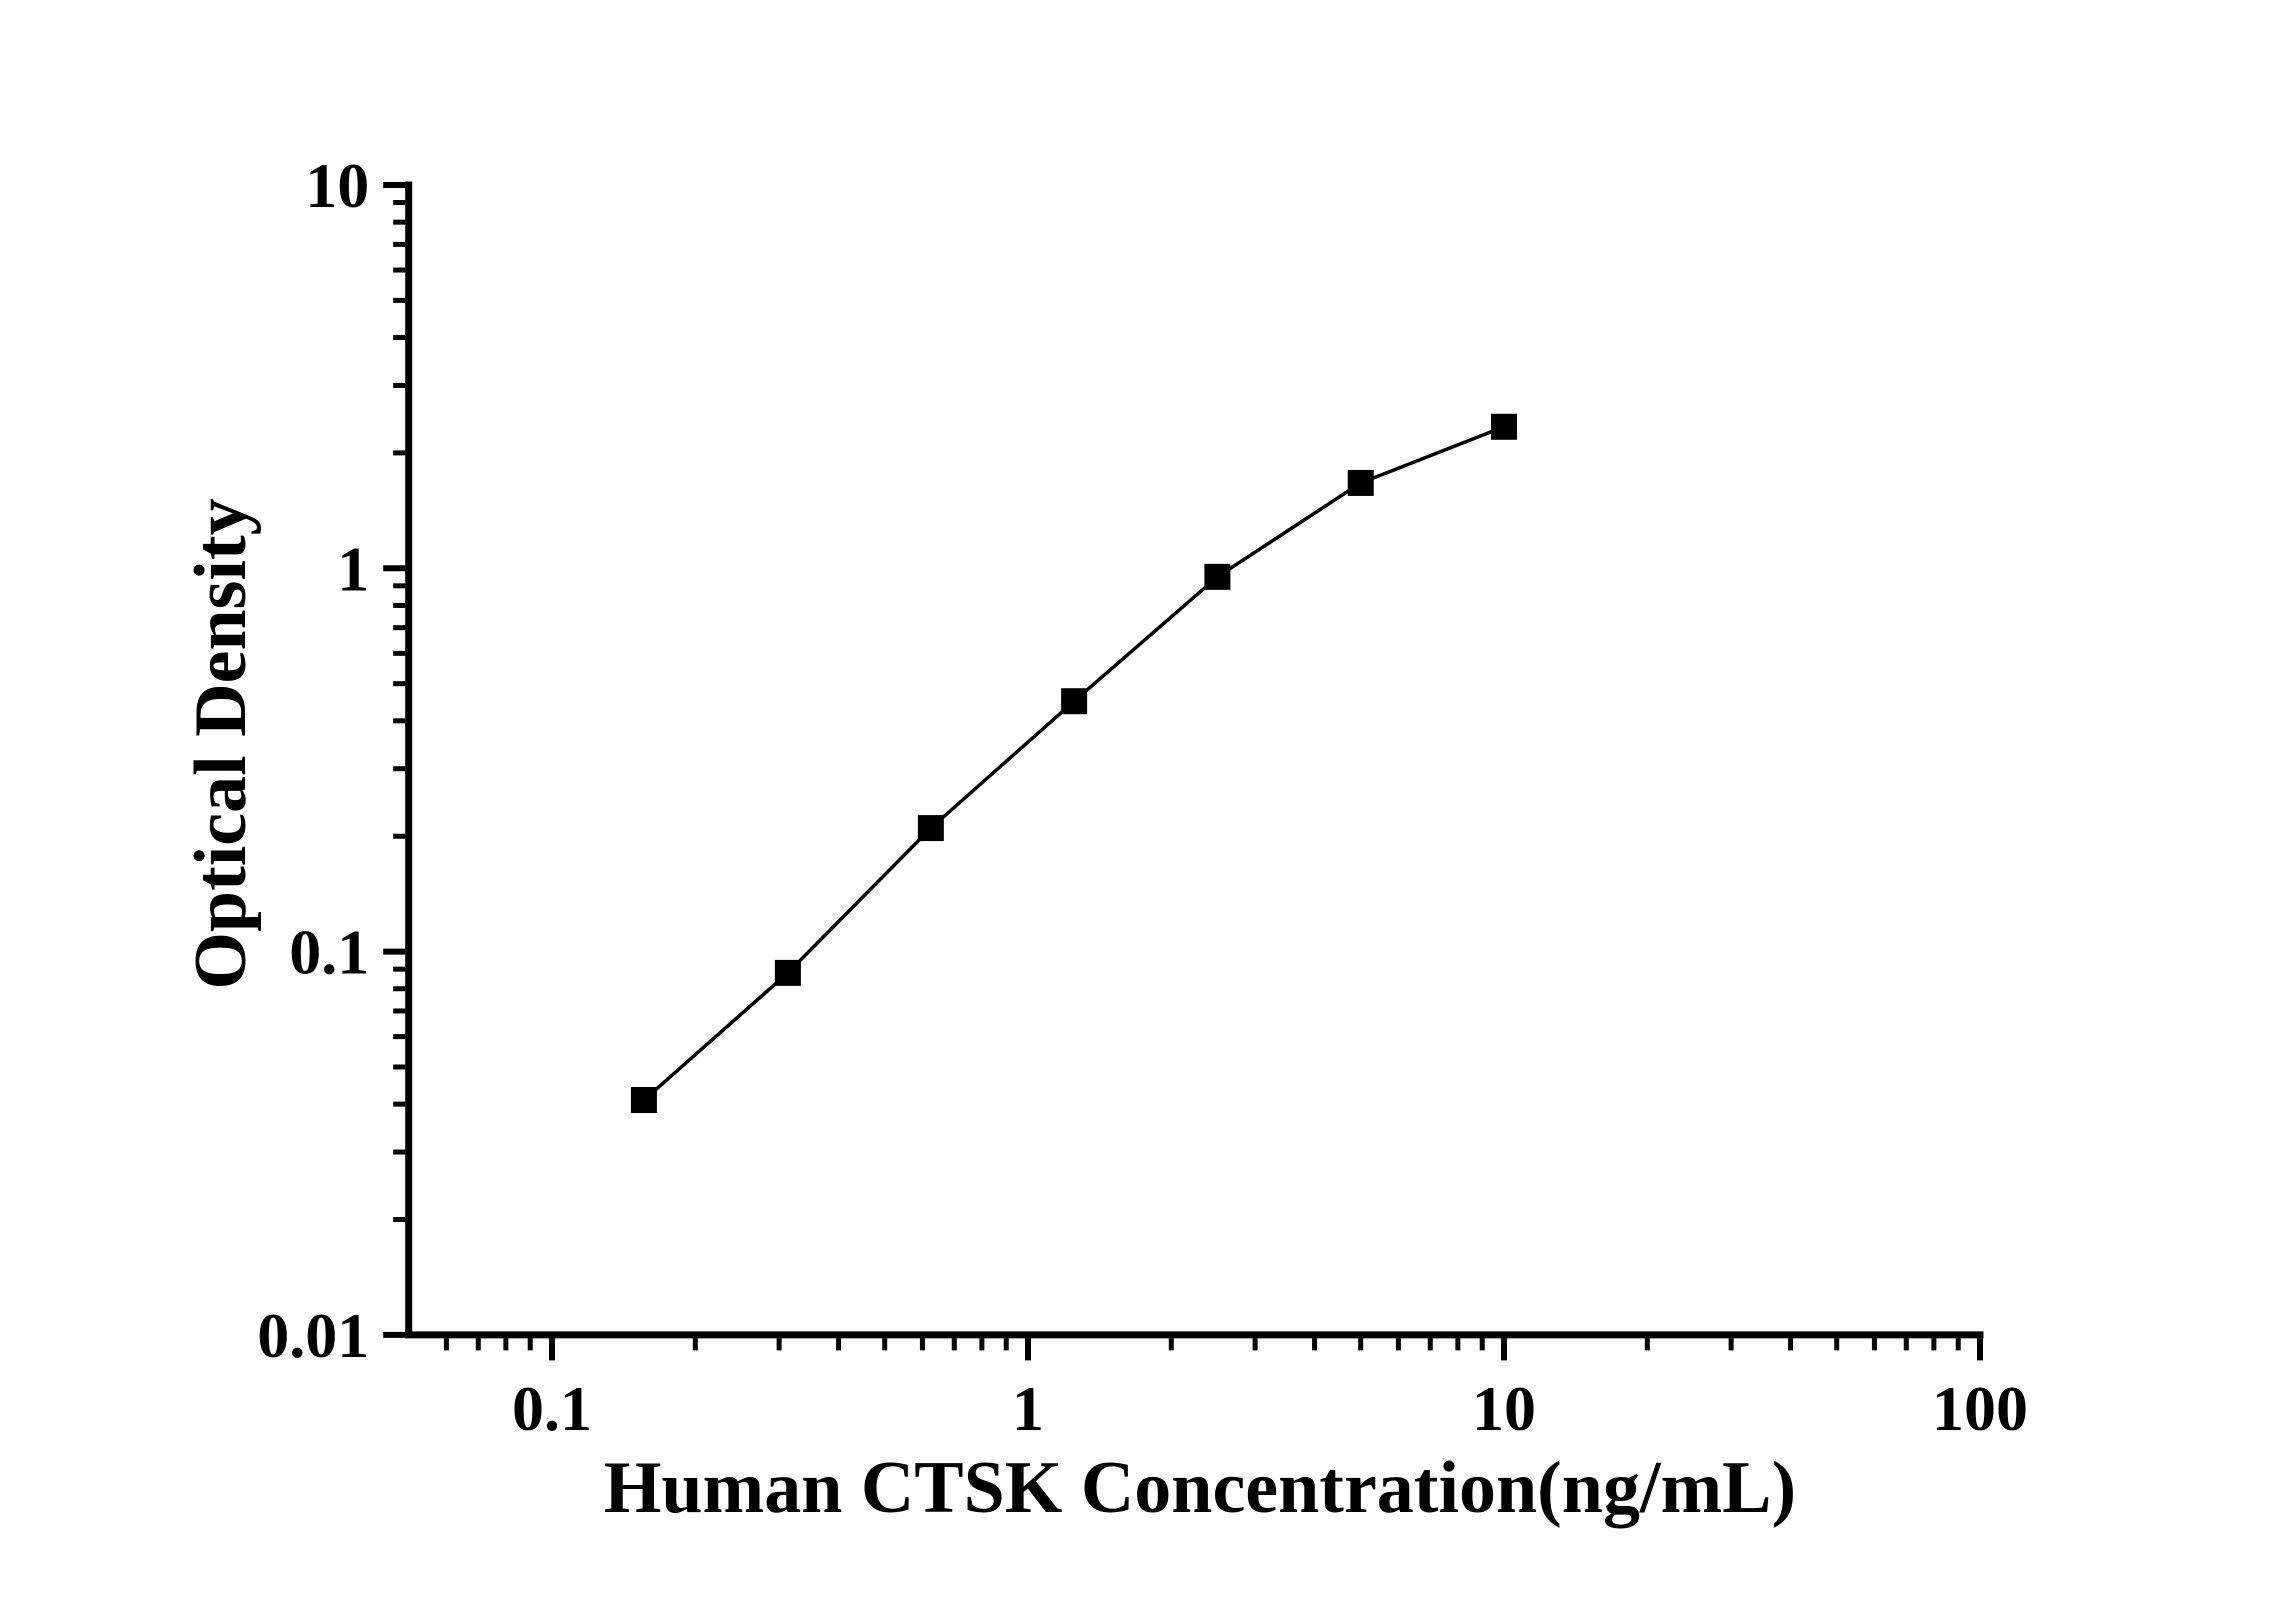 The image size is (2296, 1604). I want to click on y-tick-label: 10, so click(337, 185).